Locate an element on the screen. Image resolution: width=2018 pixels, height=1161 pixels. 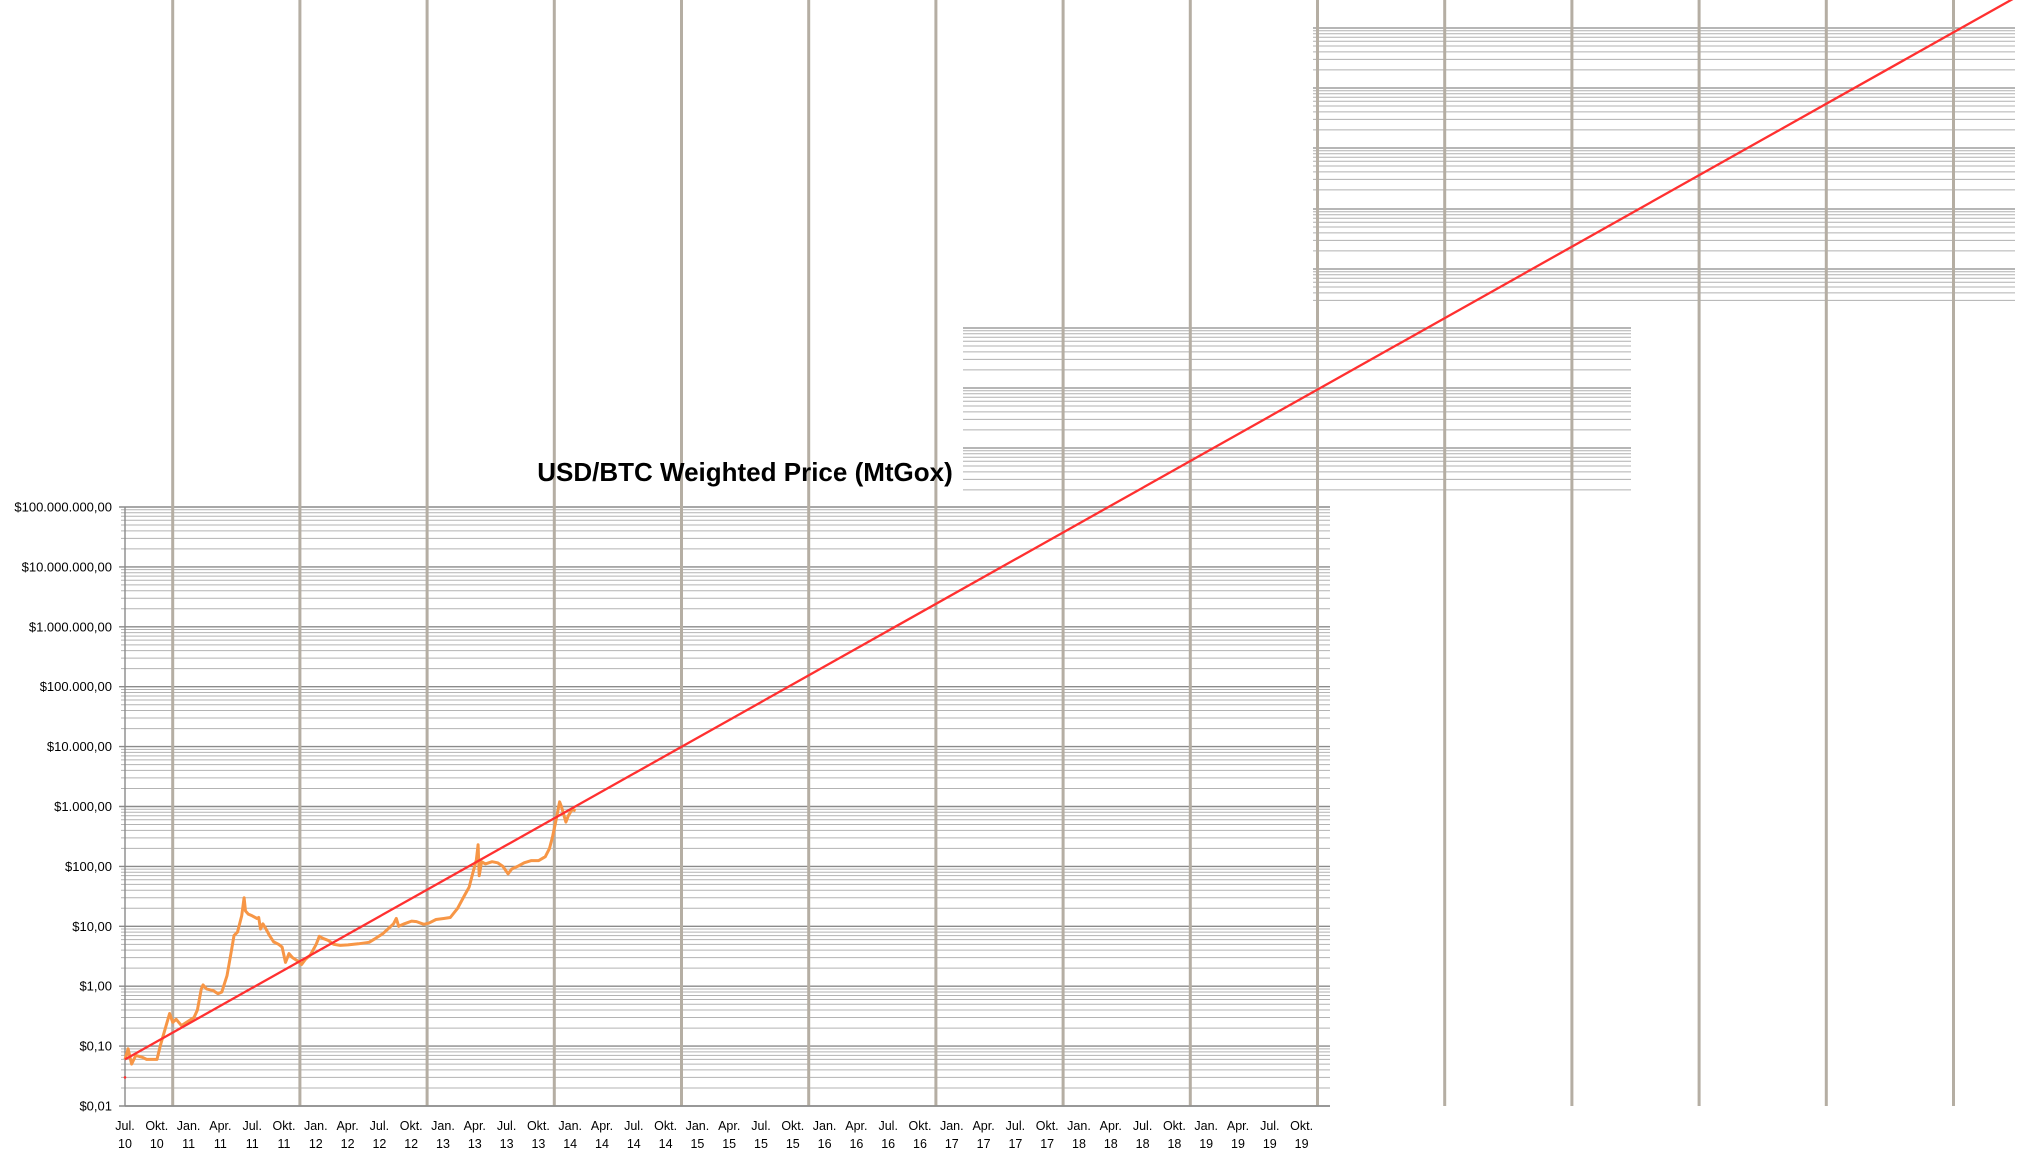
price-line is located at coordinates (350, 933).